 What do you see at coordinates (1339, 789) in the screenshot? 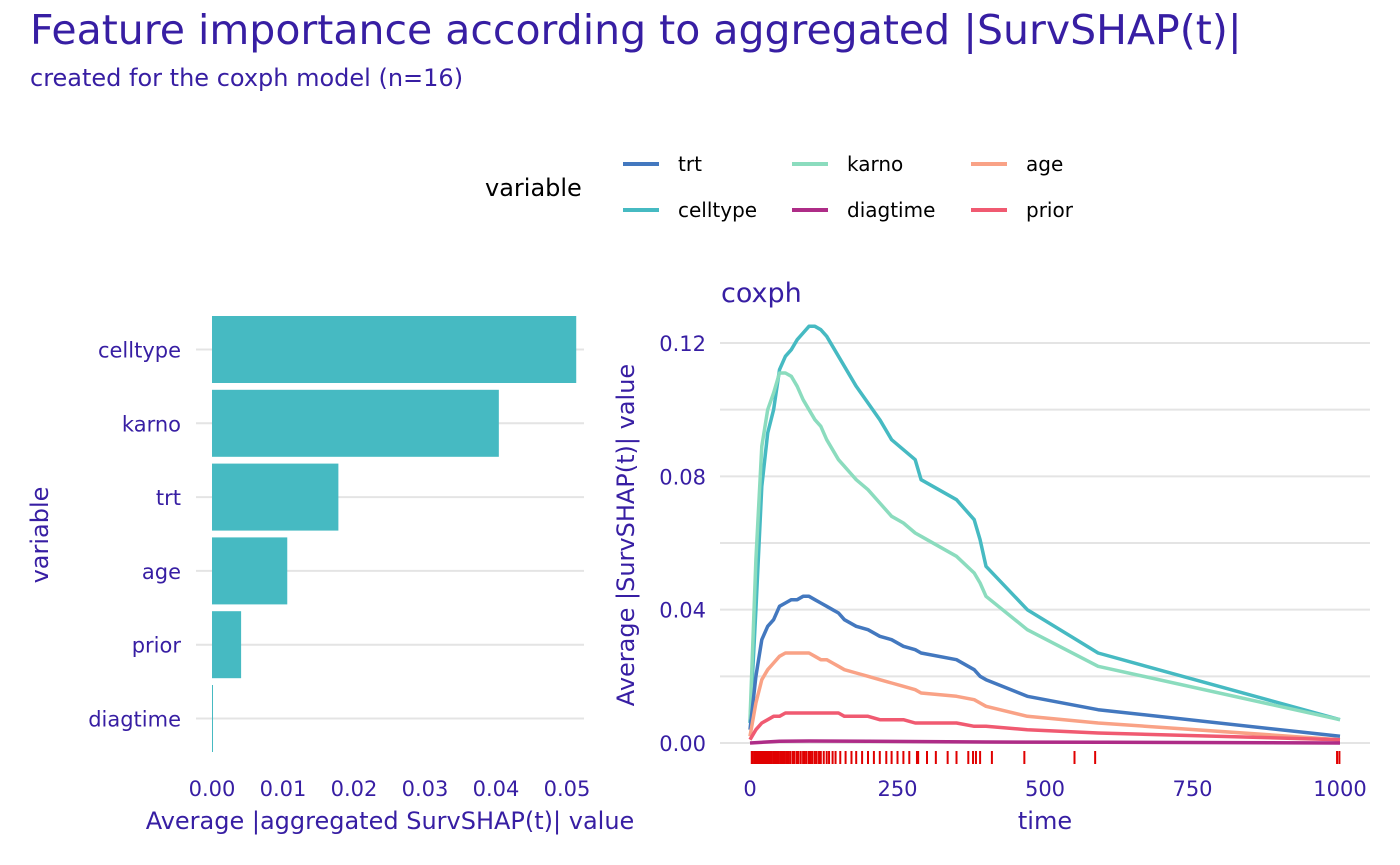
I see `line-x-tick-1000: 1000` at bounding box center [1339, 789].